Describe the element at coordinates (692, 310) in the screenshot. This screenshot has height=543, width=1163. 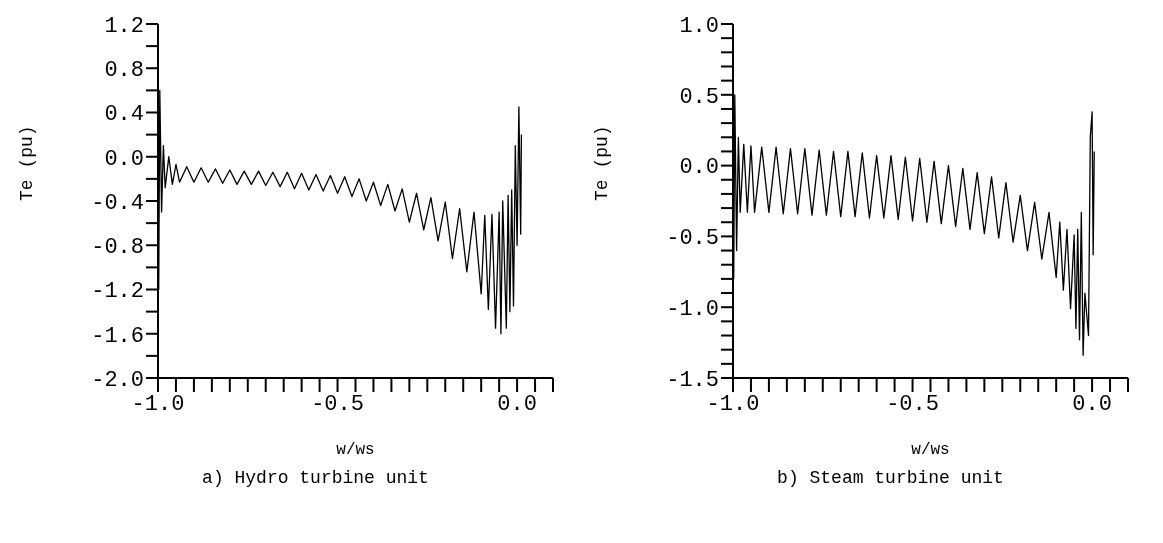
I see `y-tick-label: -1.0` at that location.